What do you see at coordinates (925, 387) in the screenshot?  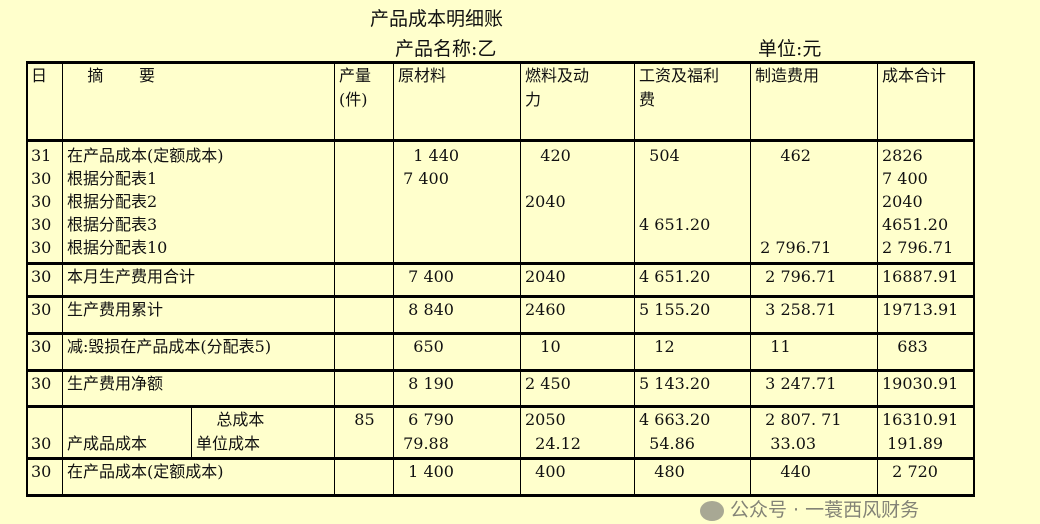 I see `value-cell: 19030.91` at bounding box center [925, 387].